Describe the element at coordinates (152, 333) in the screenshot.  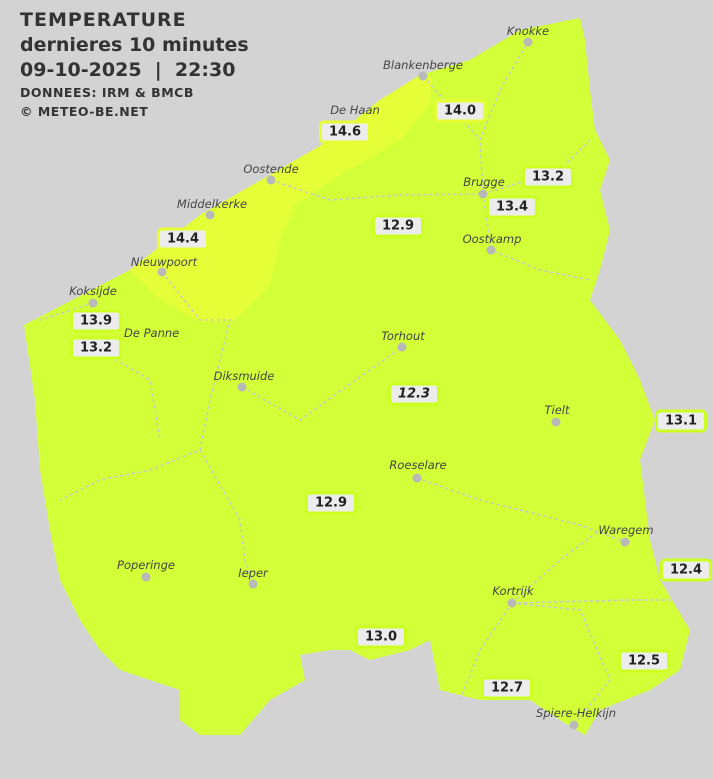
I see `city-label-de-panne: De Panne` at that location.